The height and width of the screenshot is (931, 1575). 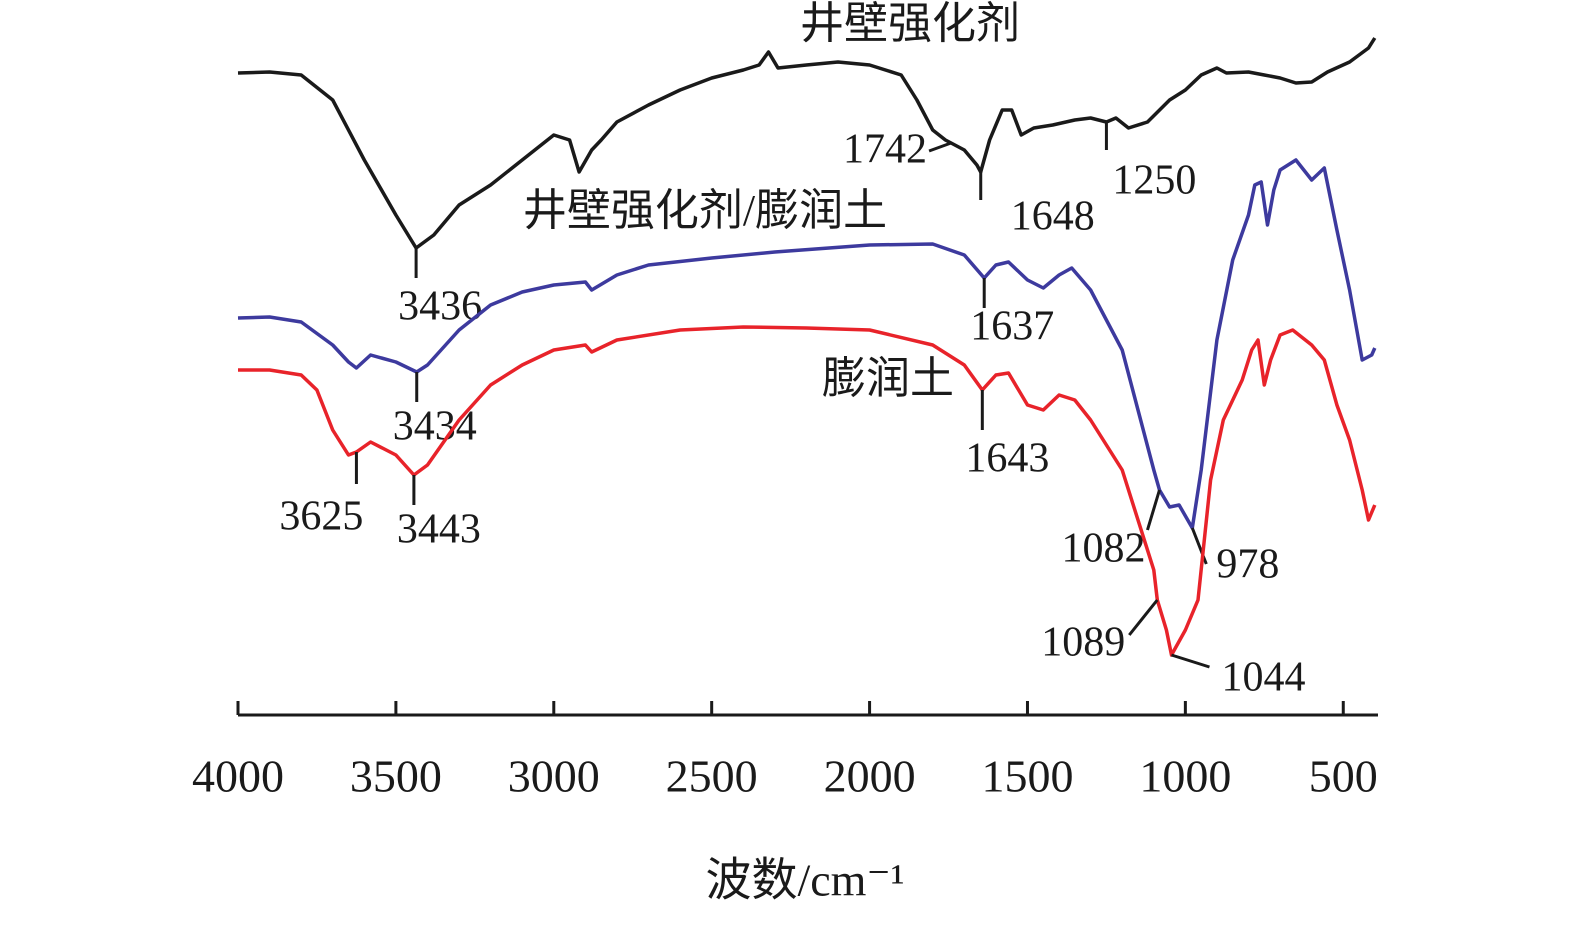 What do you see at coordinates (1263, 678) in the screenshot?
I see `peak-label: 1044` at bounding box center [1263, 678].